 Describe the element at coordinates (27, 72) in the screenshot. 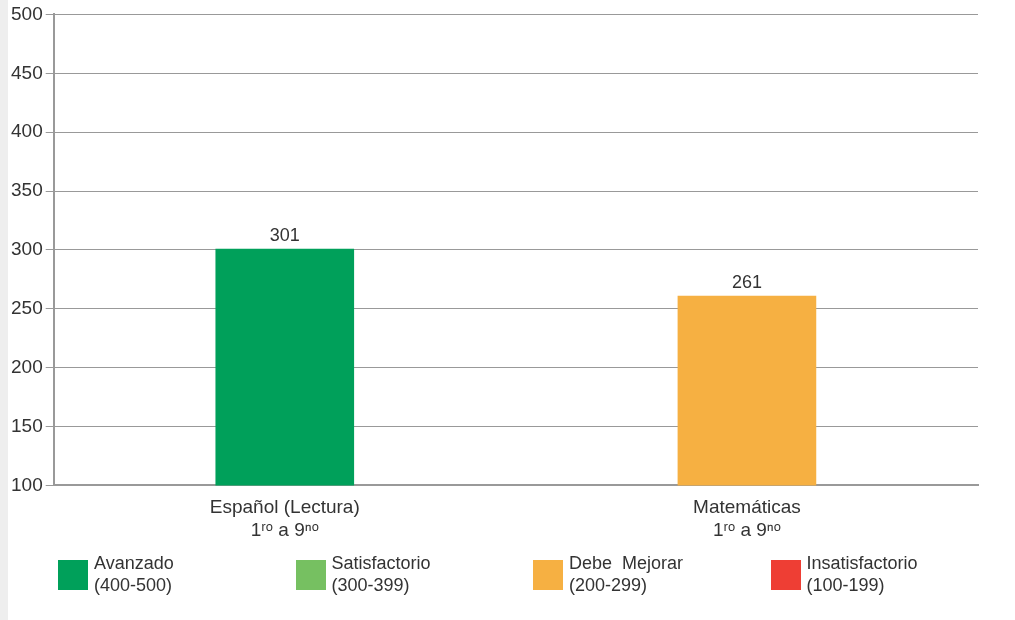

I see `y-tick-label: 450` at that location.